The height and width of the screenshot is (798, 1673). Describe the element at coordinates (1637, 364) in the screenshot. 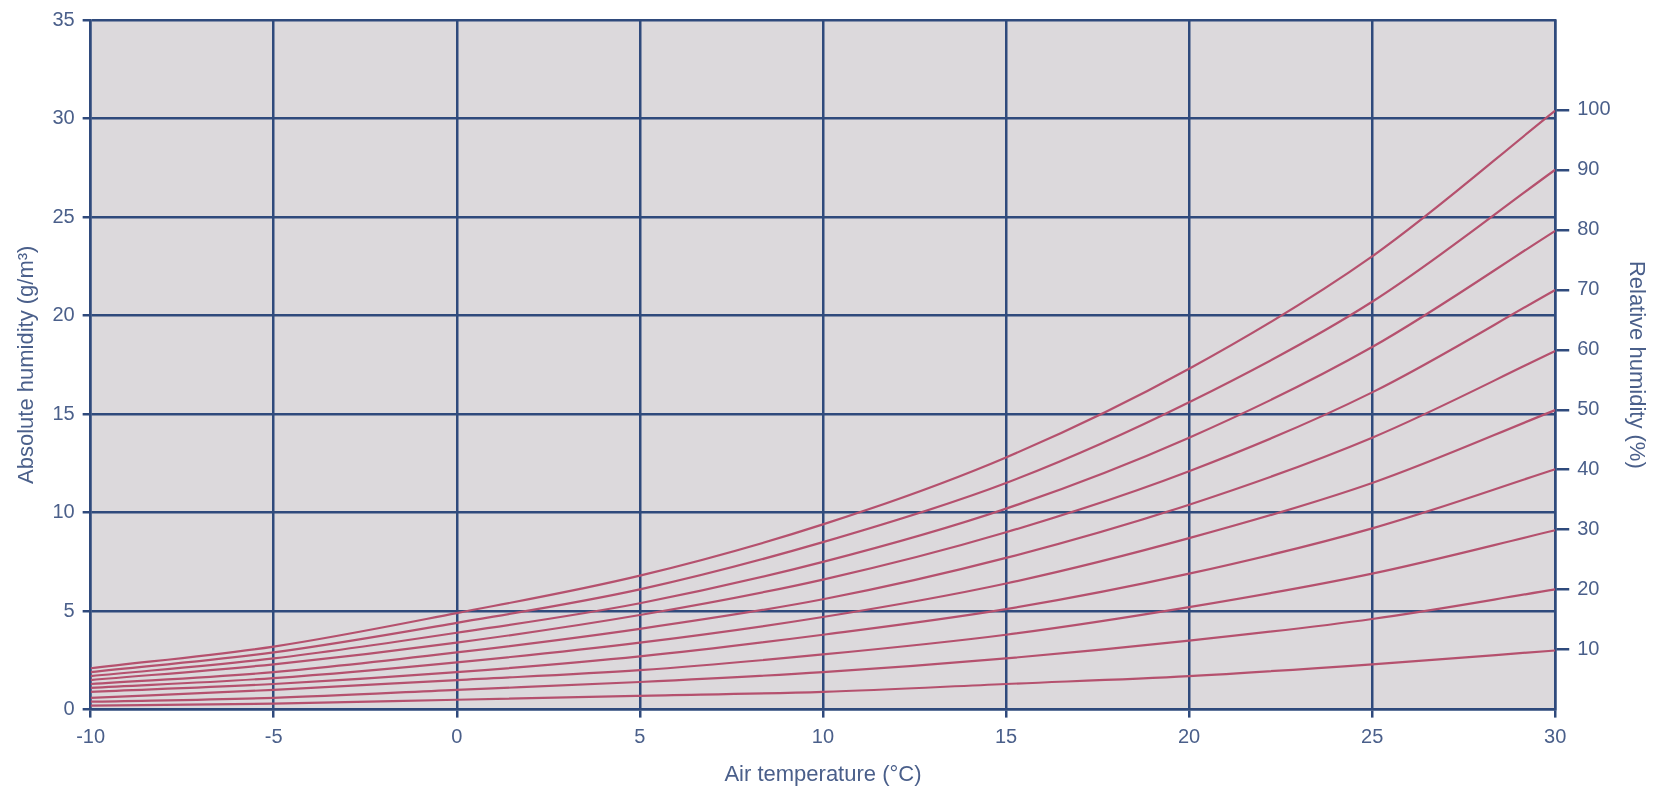

I see `y2-axis-title: Relative humidity (%)` at that location.